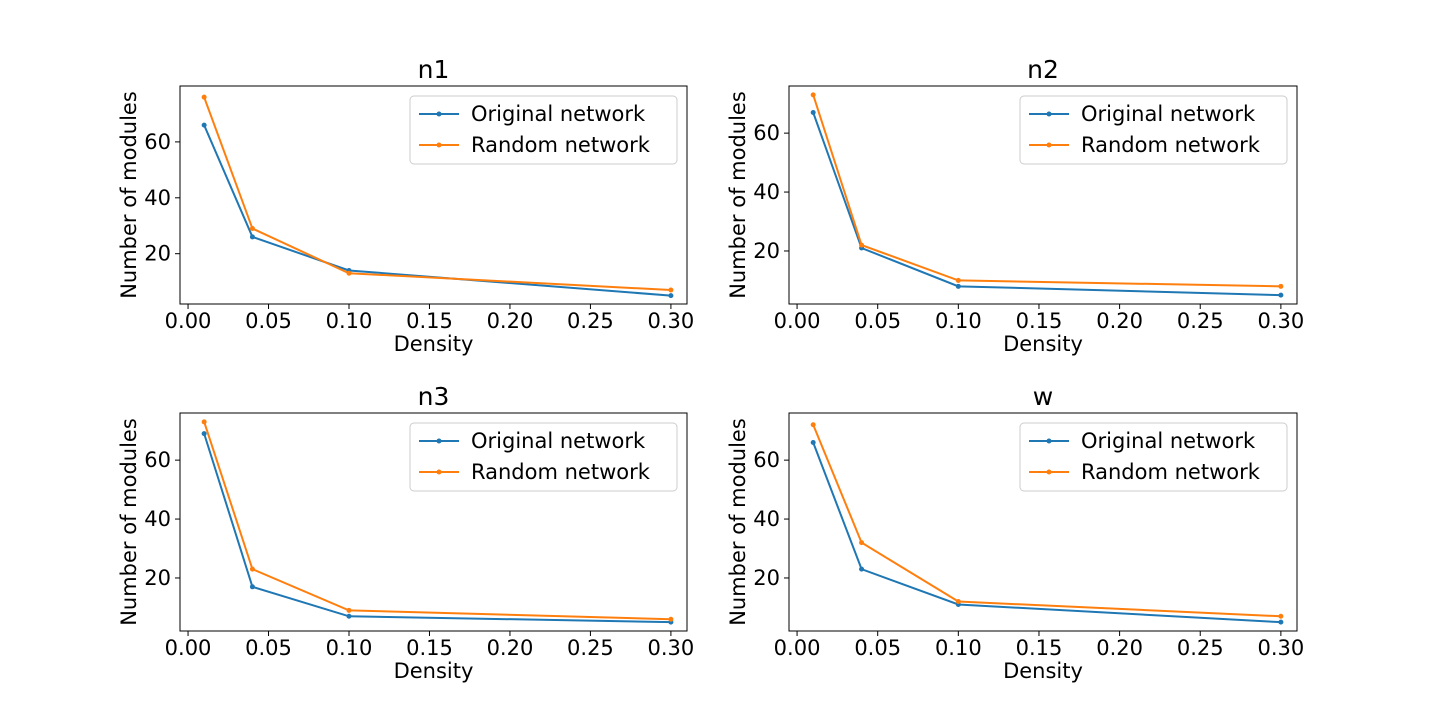  I want to click on chart-title: w, so click(1043, 396).